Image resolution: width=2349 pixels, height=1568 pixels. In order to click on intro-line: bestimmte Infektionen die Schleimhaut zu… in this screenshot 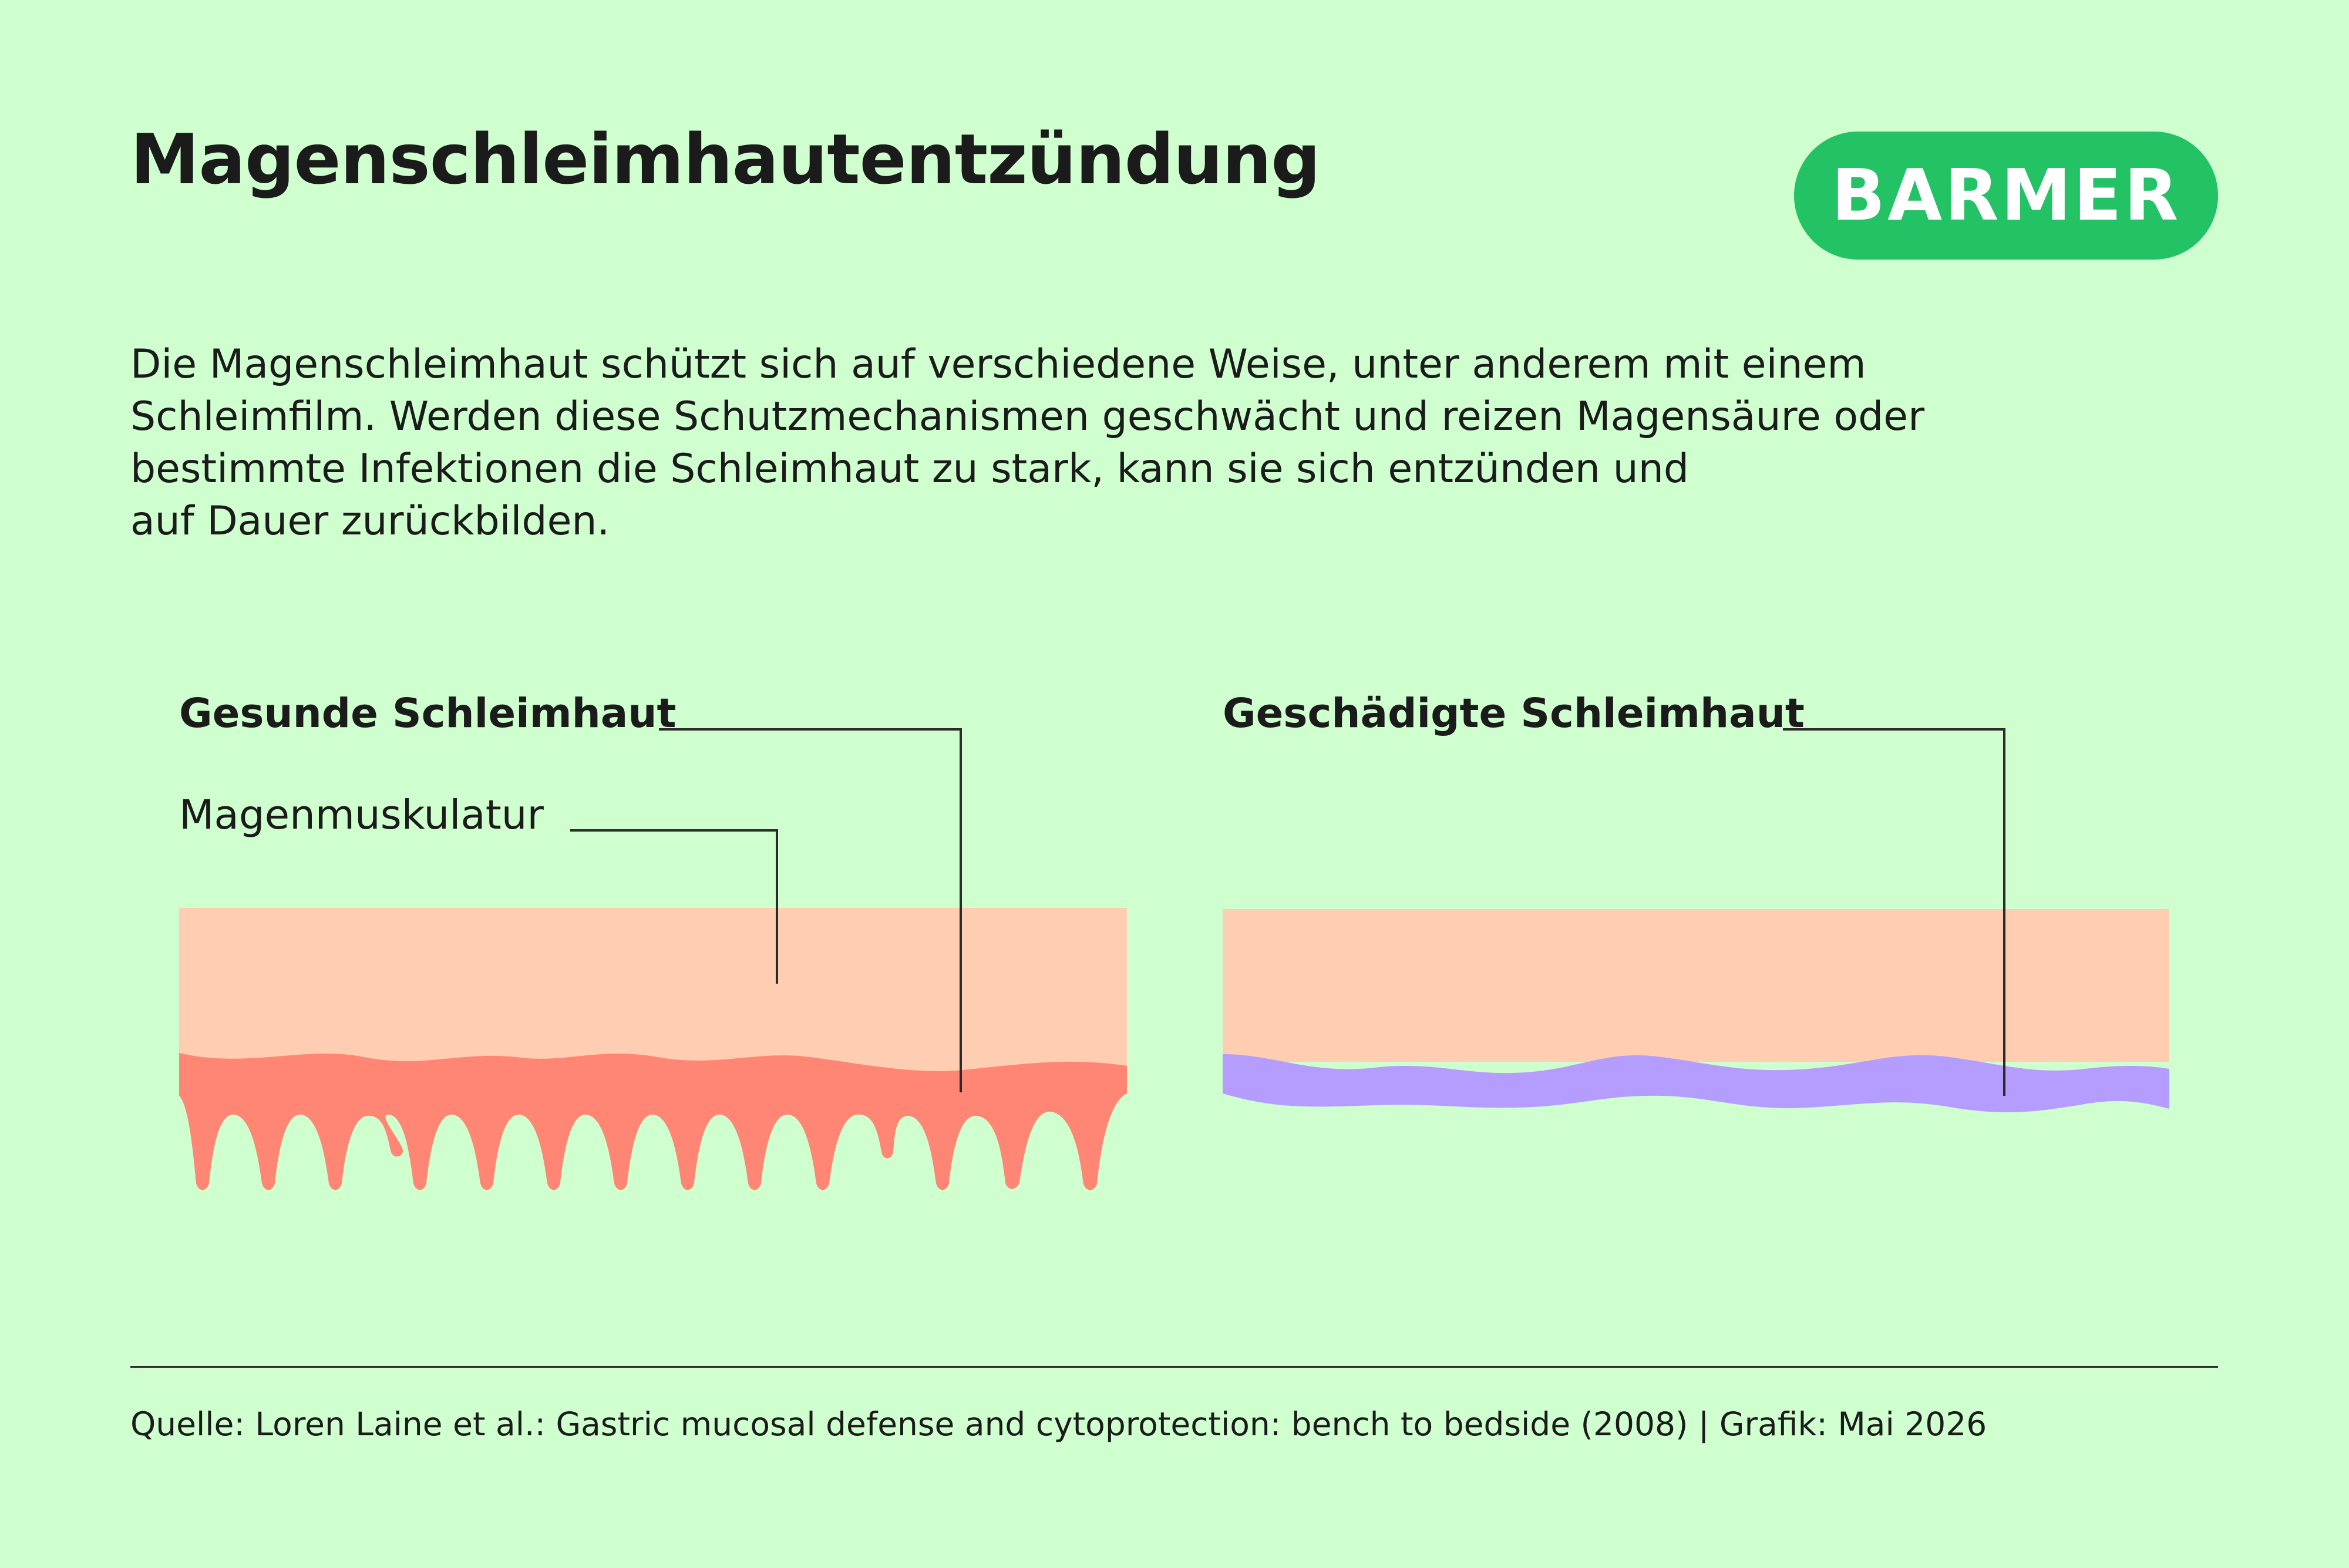, I will do `click(910, 469)`.